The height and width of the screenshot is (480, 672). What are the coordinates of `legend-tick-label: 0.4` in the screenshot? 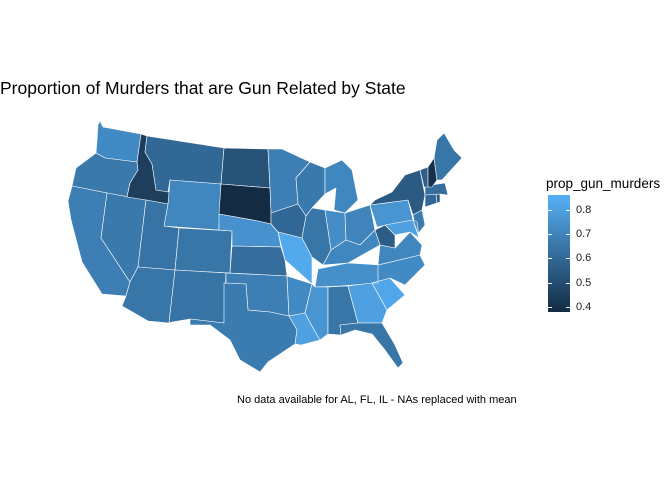 It's located at (584, 307).